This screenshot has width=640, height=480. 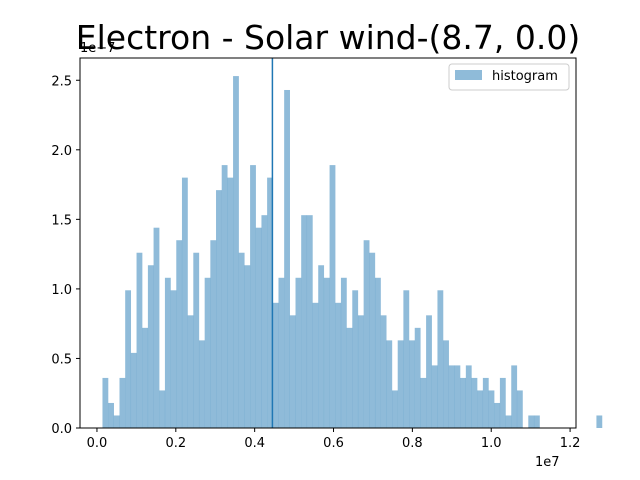 What do you see at coordinates (97, 443) in the screenshot?
I see `x-tick-label: 0.0` at bounding box center [97, 443].